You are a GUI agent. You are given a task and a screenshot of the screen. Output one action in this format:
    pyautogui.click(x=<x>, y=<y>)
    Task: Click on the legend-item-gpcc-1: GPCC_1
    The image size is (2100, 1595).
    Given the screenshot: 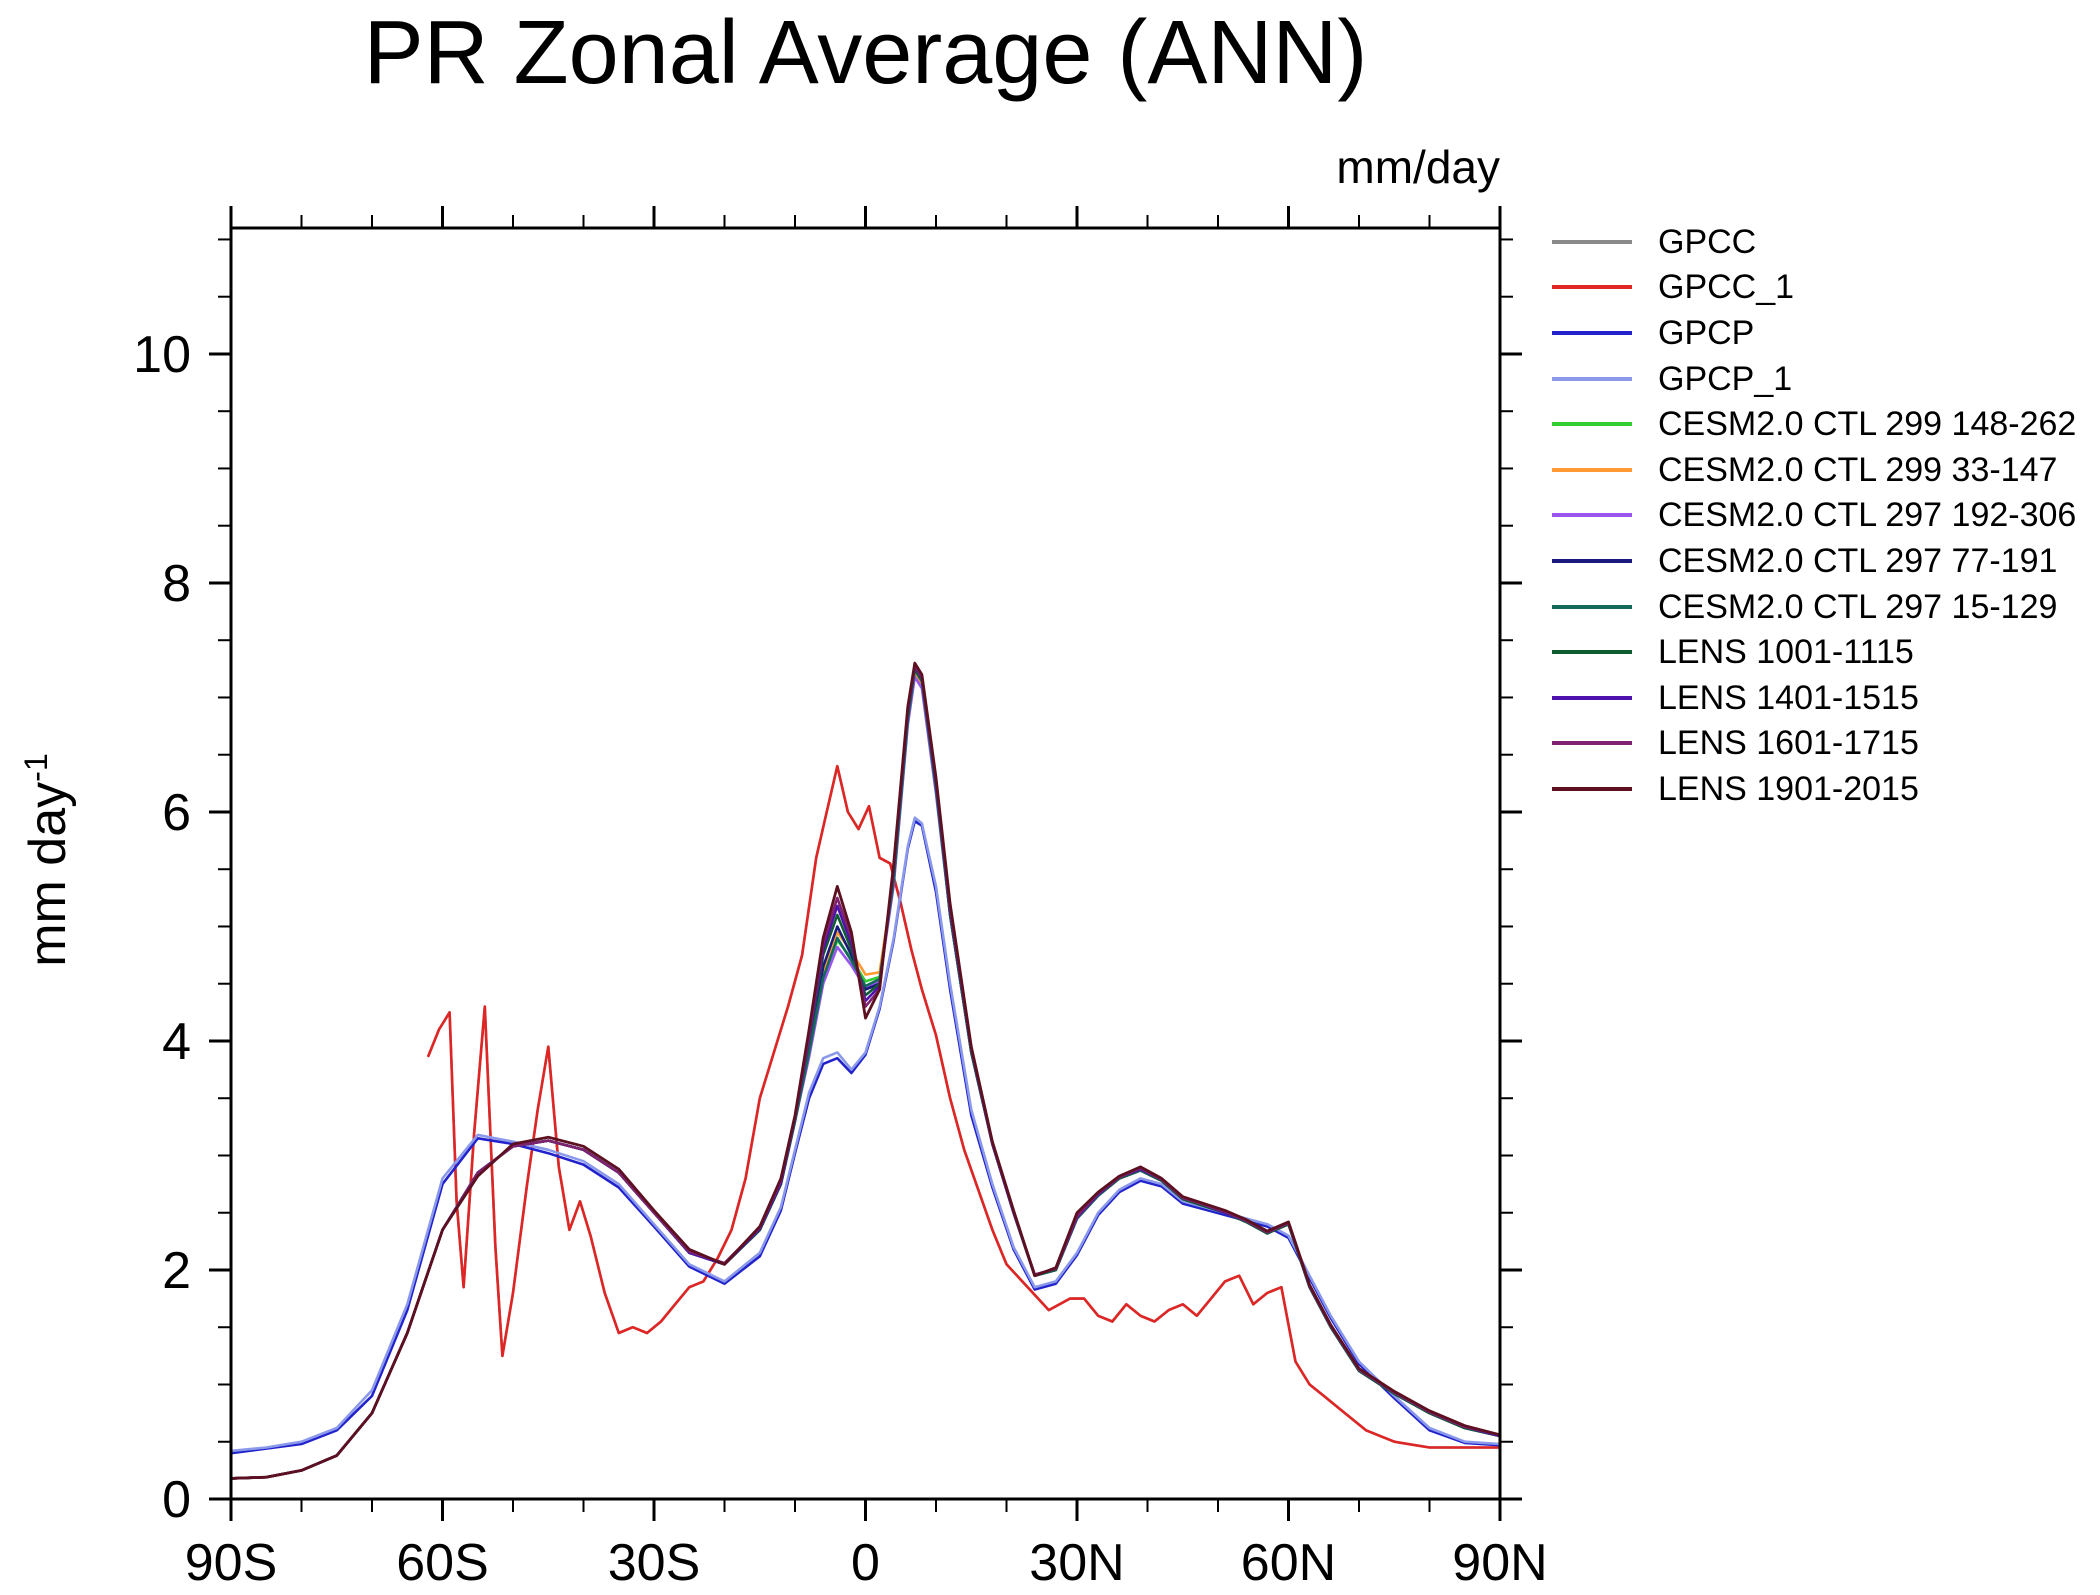 What is the action you would take?
    pyautogui.click(x=1814, y=288)
    